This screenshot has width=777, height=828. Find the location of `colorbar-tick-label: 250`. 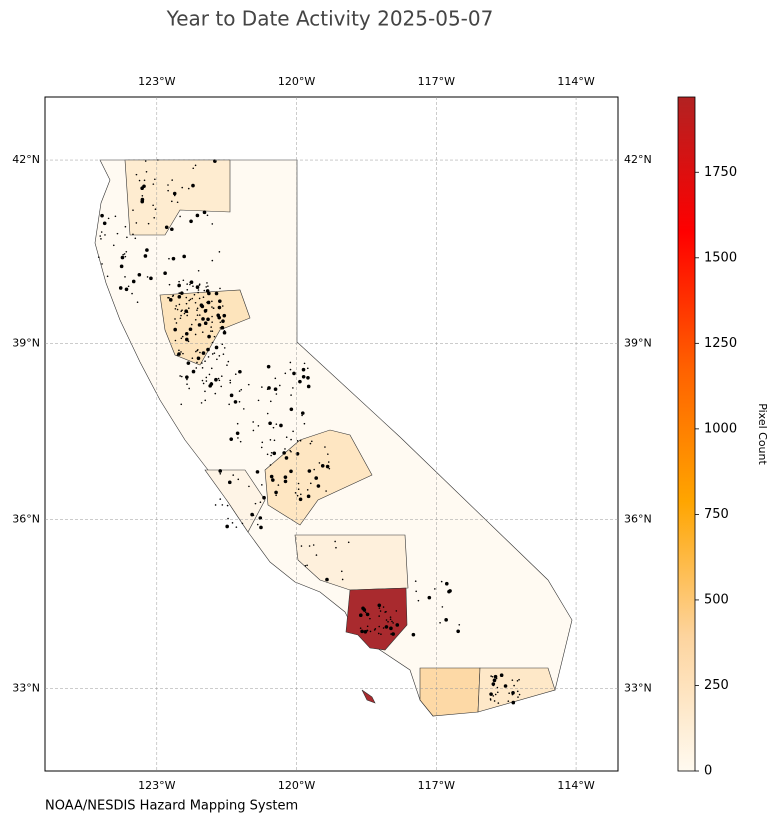

colorbar-tick-label: 250 is located at coordinates (716, 685).